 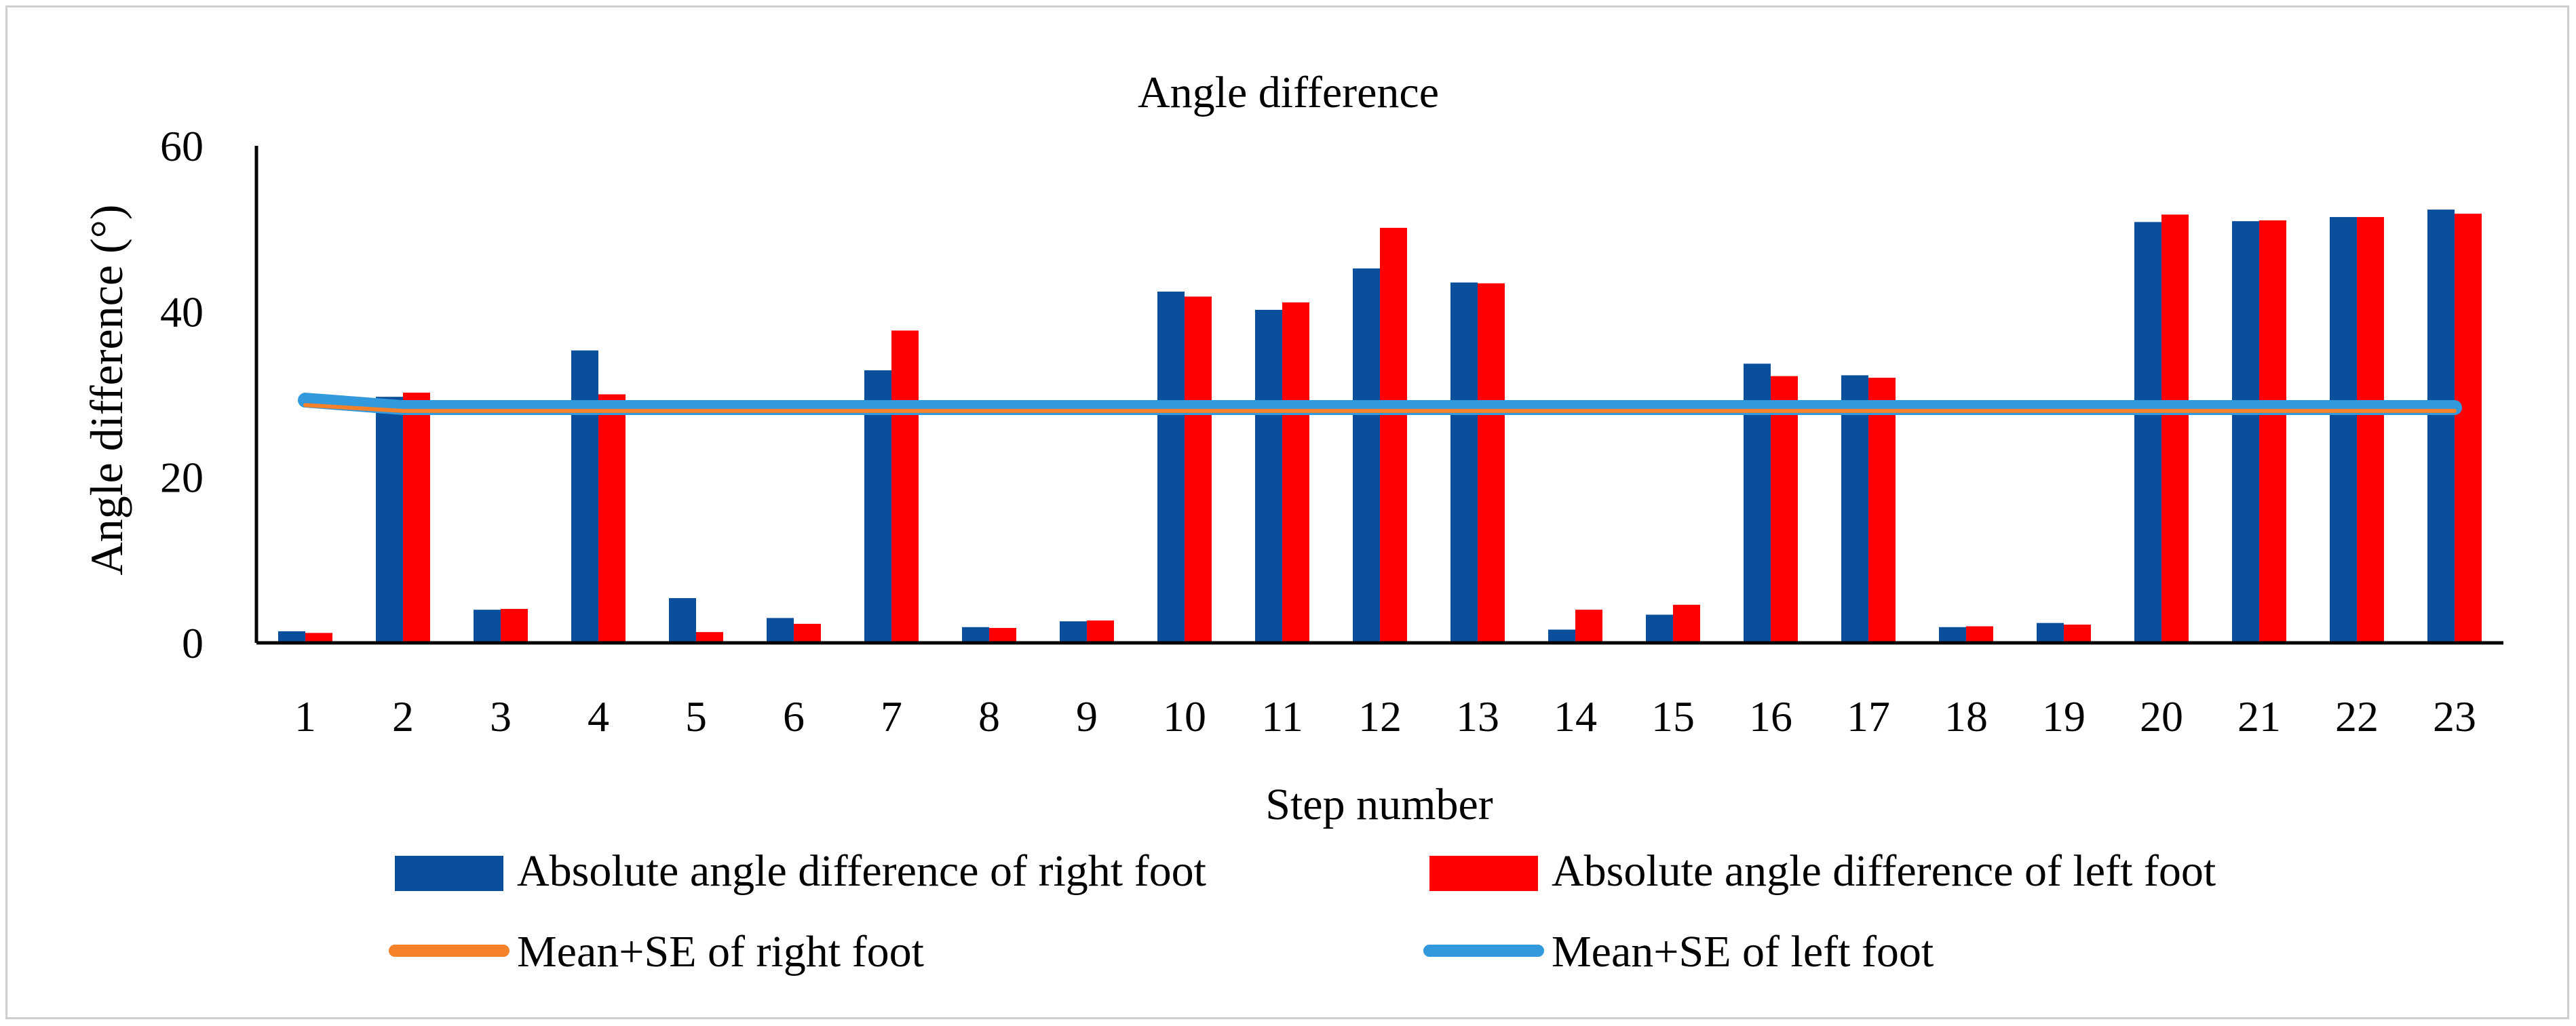 I want to click on x-tick-label-23: 23, so click(x=2454, y=716).